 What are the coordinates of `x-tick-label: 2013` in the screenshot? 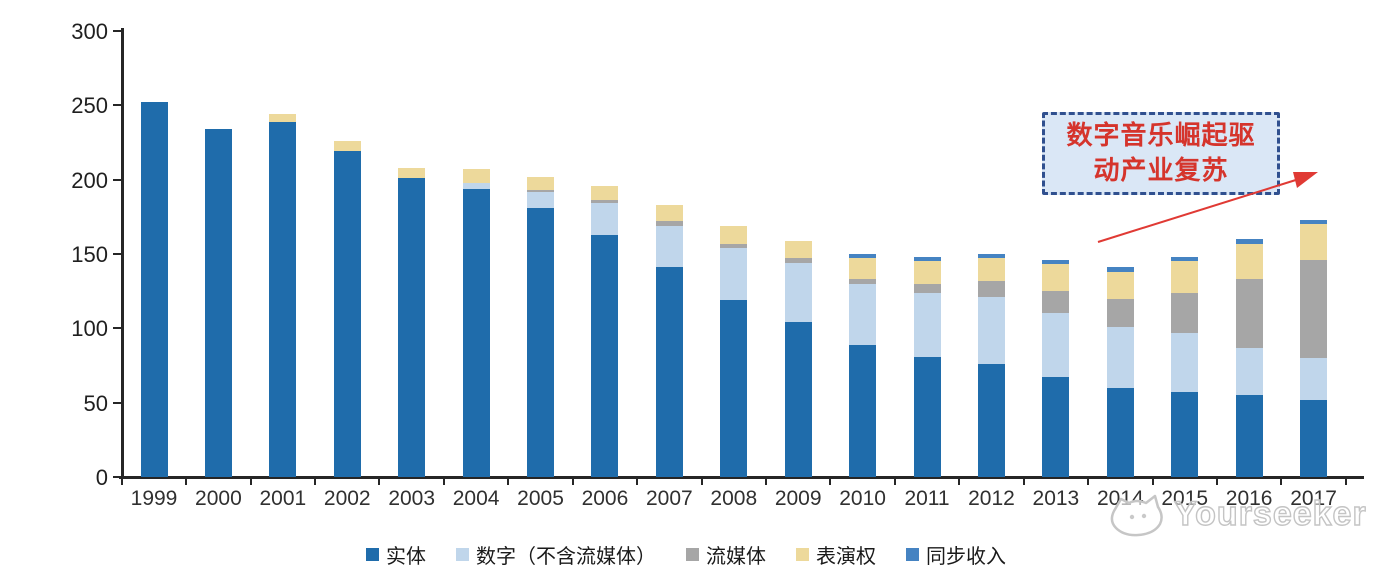 It's located at (1056, 498).